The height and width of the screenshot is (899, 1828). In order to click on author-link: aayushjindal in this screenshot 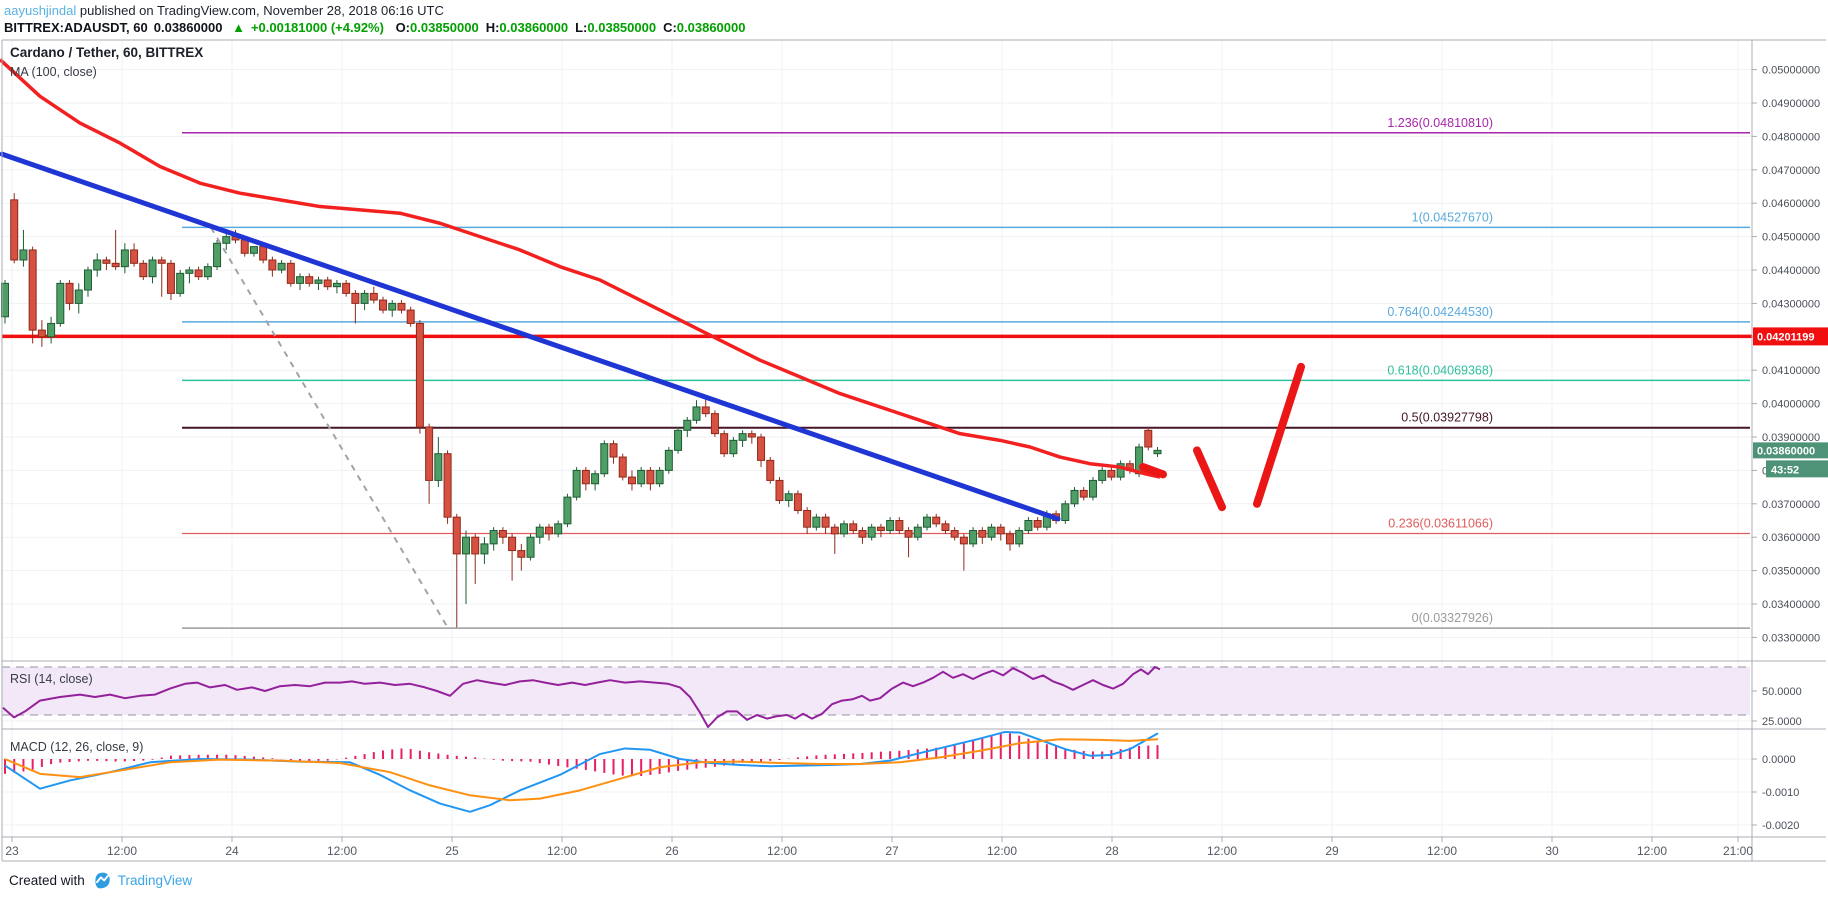, I will do `click(40, 10)`.